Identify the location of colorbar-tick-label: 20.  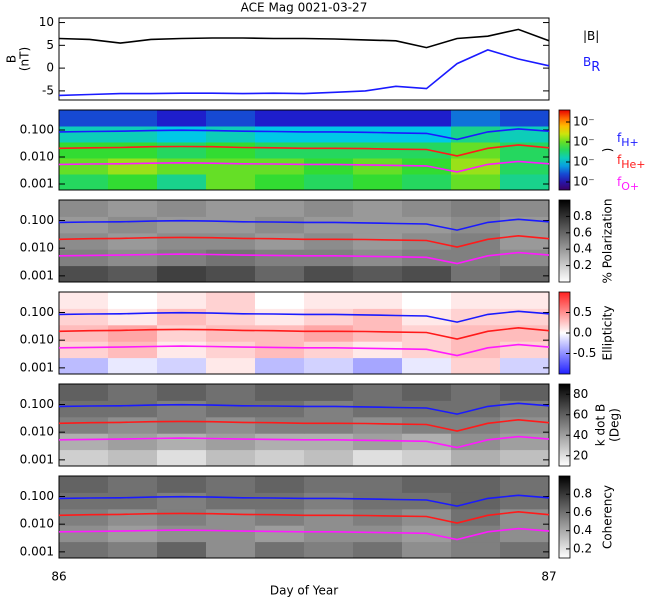
(580, 455).